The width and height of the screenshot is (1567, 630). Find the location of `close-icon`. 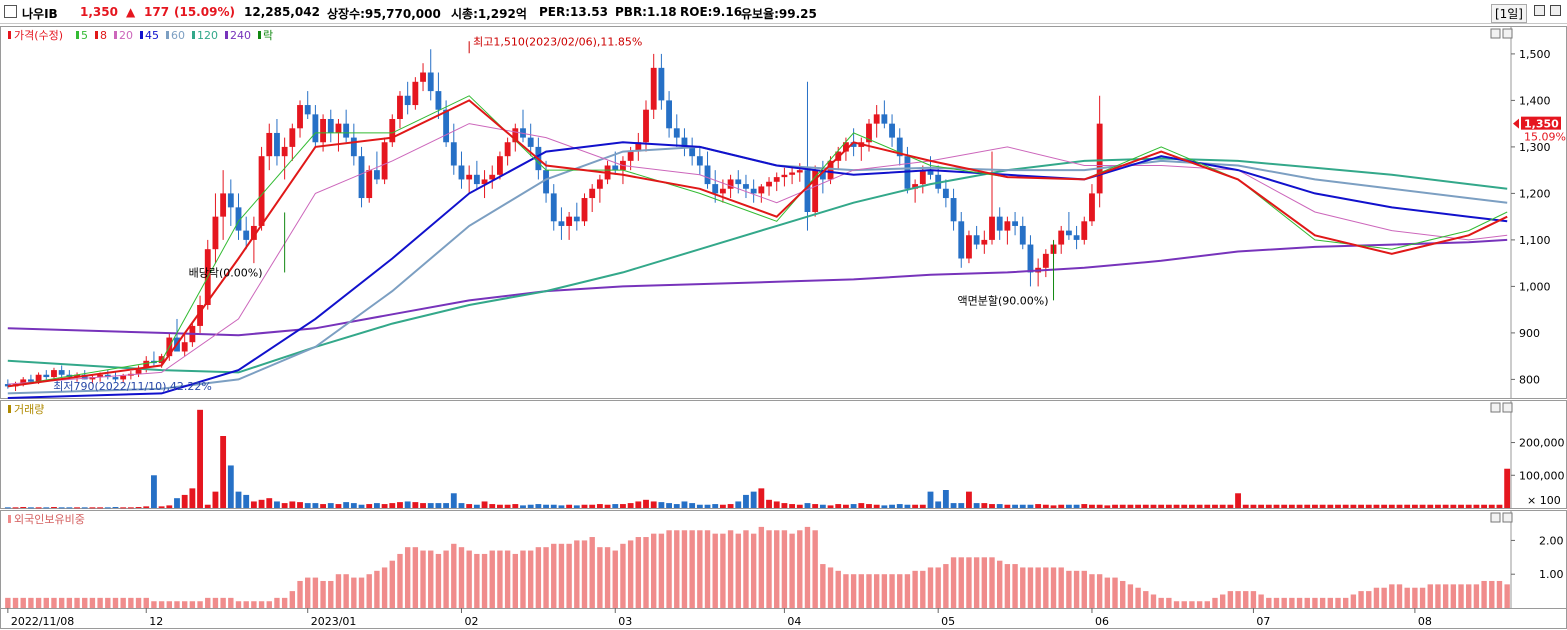

close-icon is located at coordinates (1555, 10).